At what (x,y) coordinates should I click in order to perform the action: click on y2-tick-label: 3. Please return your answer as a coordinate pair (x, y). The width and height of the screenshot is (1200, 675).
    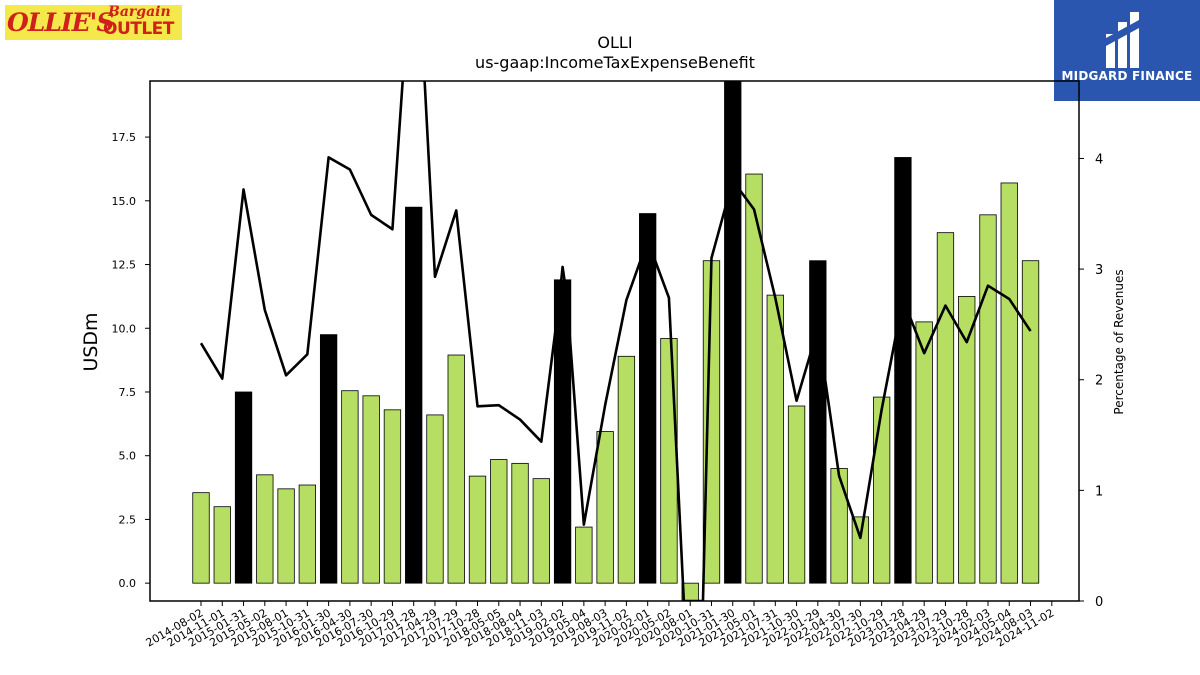
    Looking at the image, I should click on (1099, 270).